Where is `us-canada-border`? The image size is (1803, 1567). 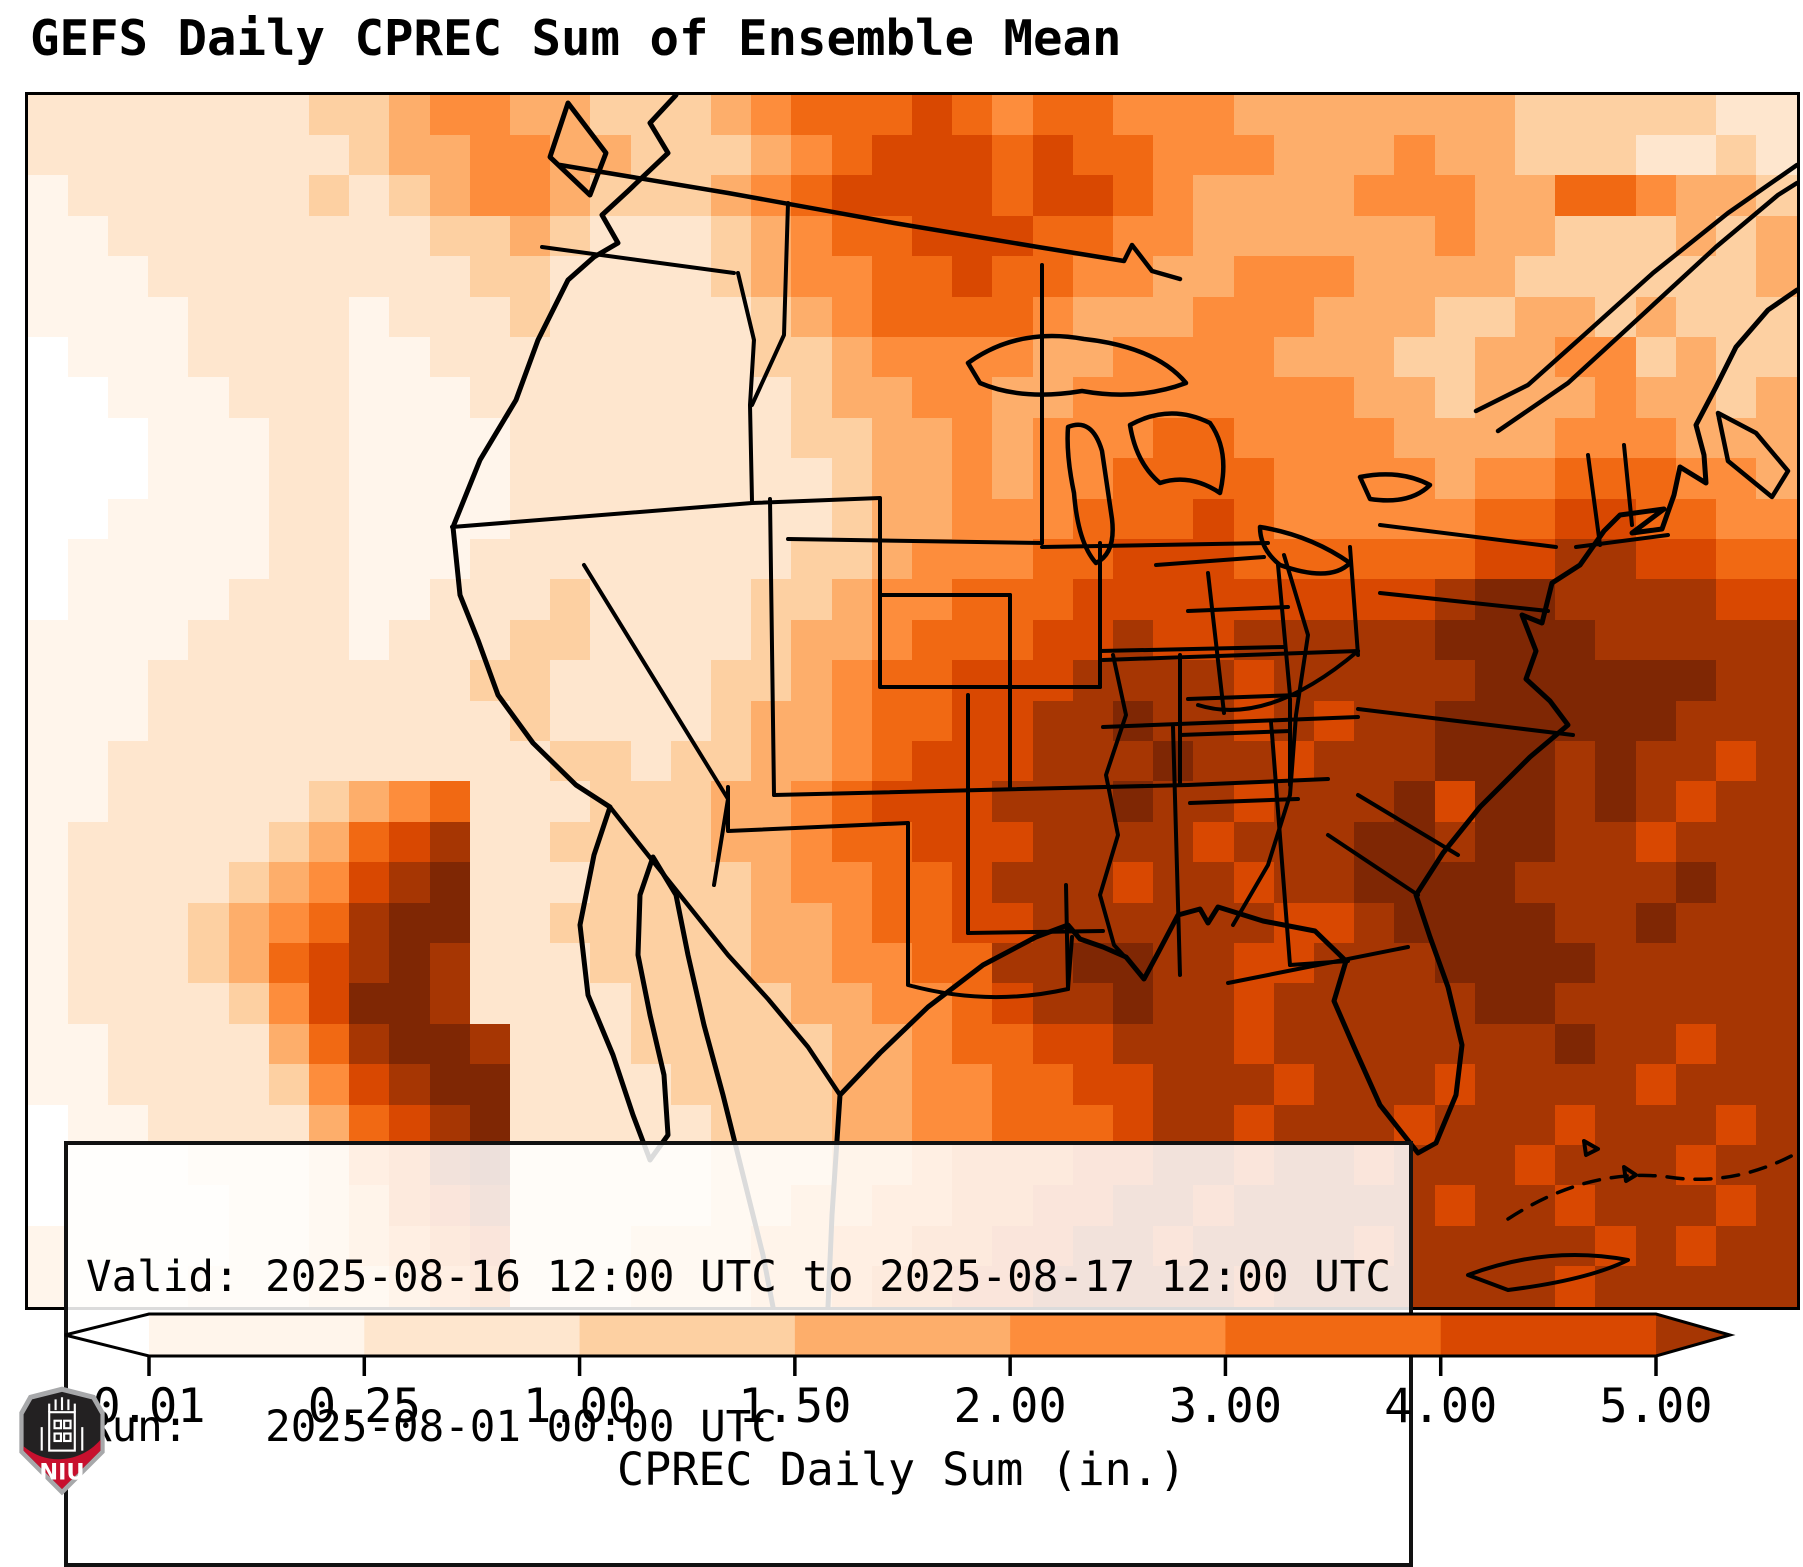 us-canada-border is located at coordinates (870, 222).